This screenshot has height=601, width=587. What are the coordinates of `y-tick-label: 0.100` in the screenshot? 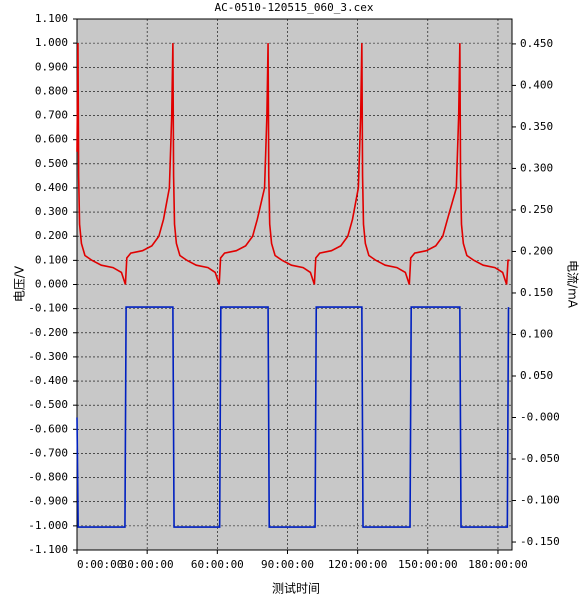 It's located at (51, 259).